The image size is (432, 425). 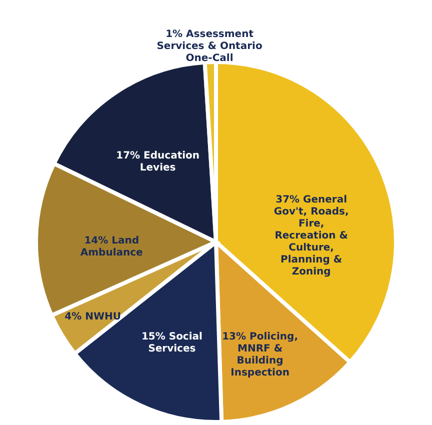 I want to click on slice-label: 17% Education Levies, so click(x=158, y=162).